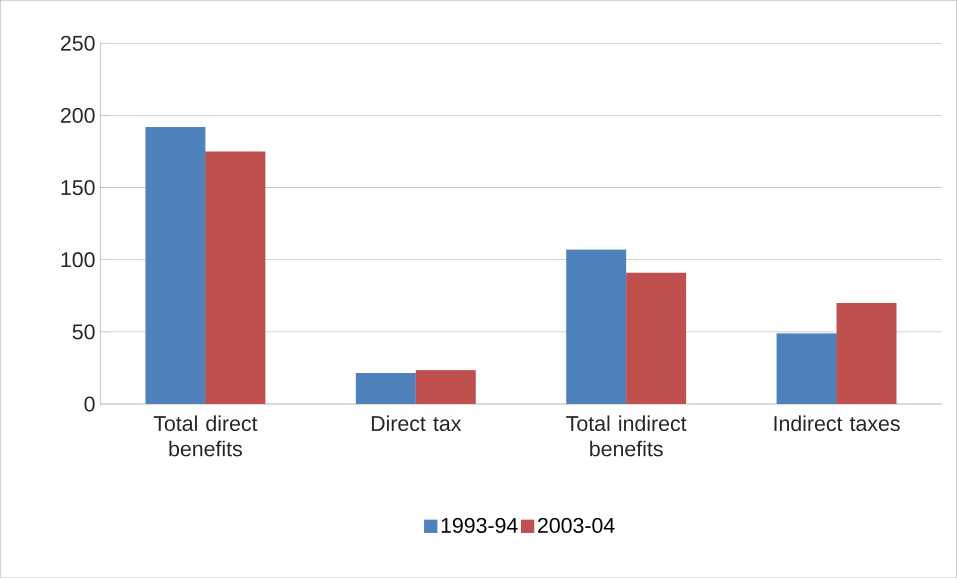 The image size is (957, 578). What do you see at coordinates (78, 43) in the screenshot?
I see `y-tick-label: 250` at bounding box center [78, 43].